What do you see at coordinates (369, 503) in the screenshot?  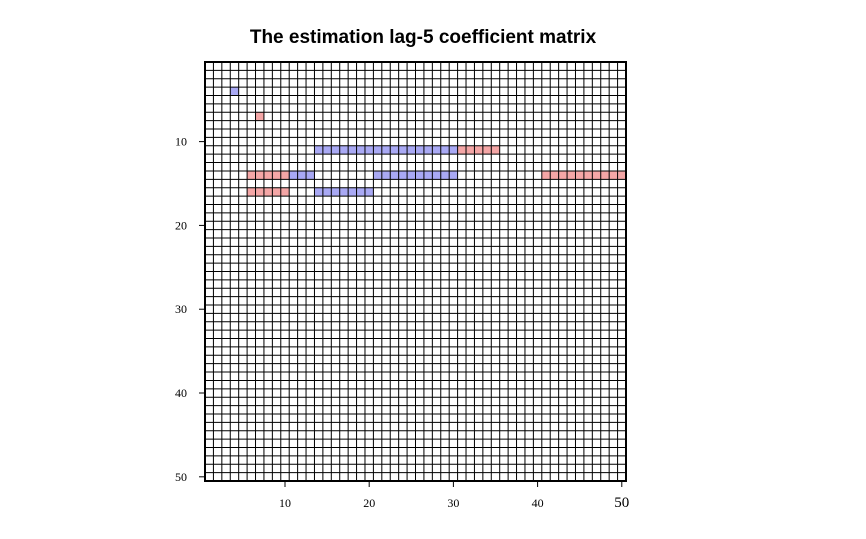 I see `x-tick-label: 20` at bounding box center [369, 503].